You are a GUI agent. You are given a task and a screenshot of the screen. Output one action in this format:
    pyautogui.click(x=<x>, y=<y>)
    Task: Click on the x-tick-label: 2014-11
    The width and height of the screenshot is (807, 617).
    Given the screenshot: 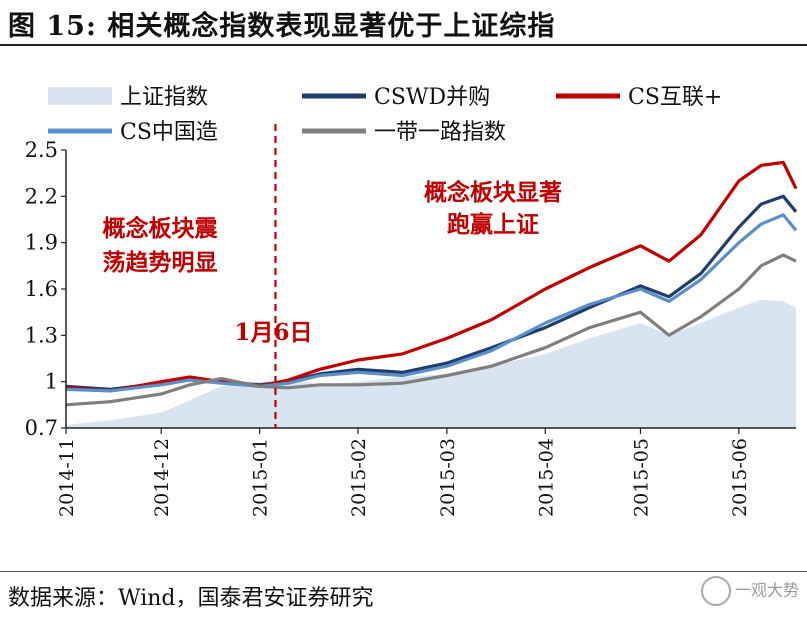 What is the action you would take?
    pyautogui.click(x=67, y=477)
    